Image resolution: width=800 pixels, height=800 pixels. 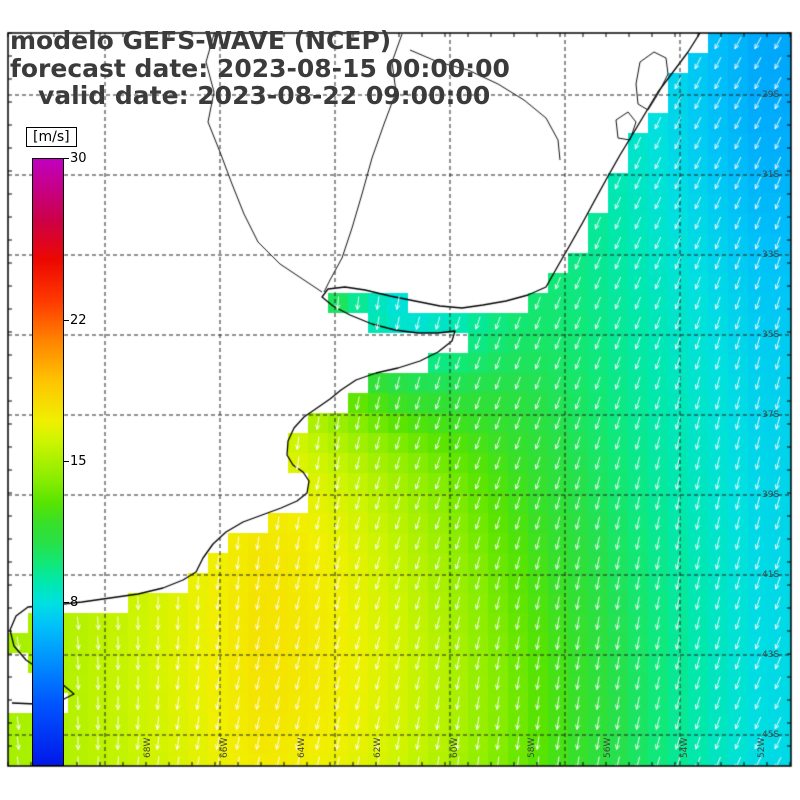 What do you see at coordinates (148, 747) in the screenshot?
I see `longitude-label: 68W` at bounding box center [148, 747].